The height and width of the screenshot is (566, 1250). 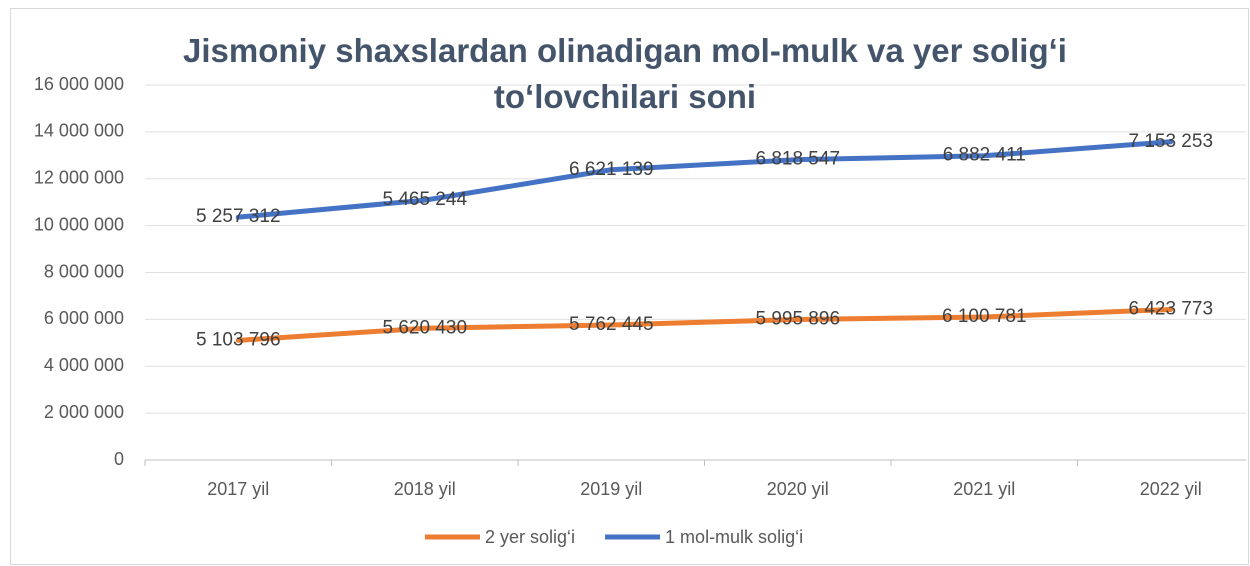 What do you see at coordinates (1170, 141) in the screenshot?
I see `data-label: 7 153 253` at bounding box center [1170, 141].